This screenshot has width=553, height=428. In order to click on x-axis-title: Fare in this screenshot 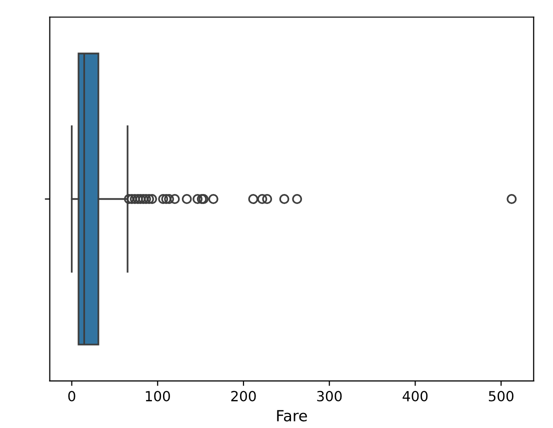, I will do `click(292, 416)`.